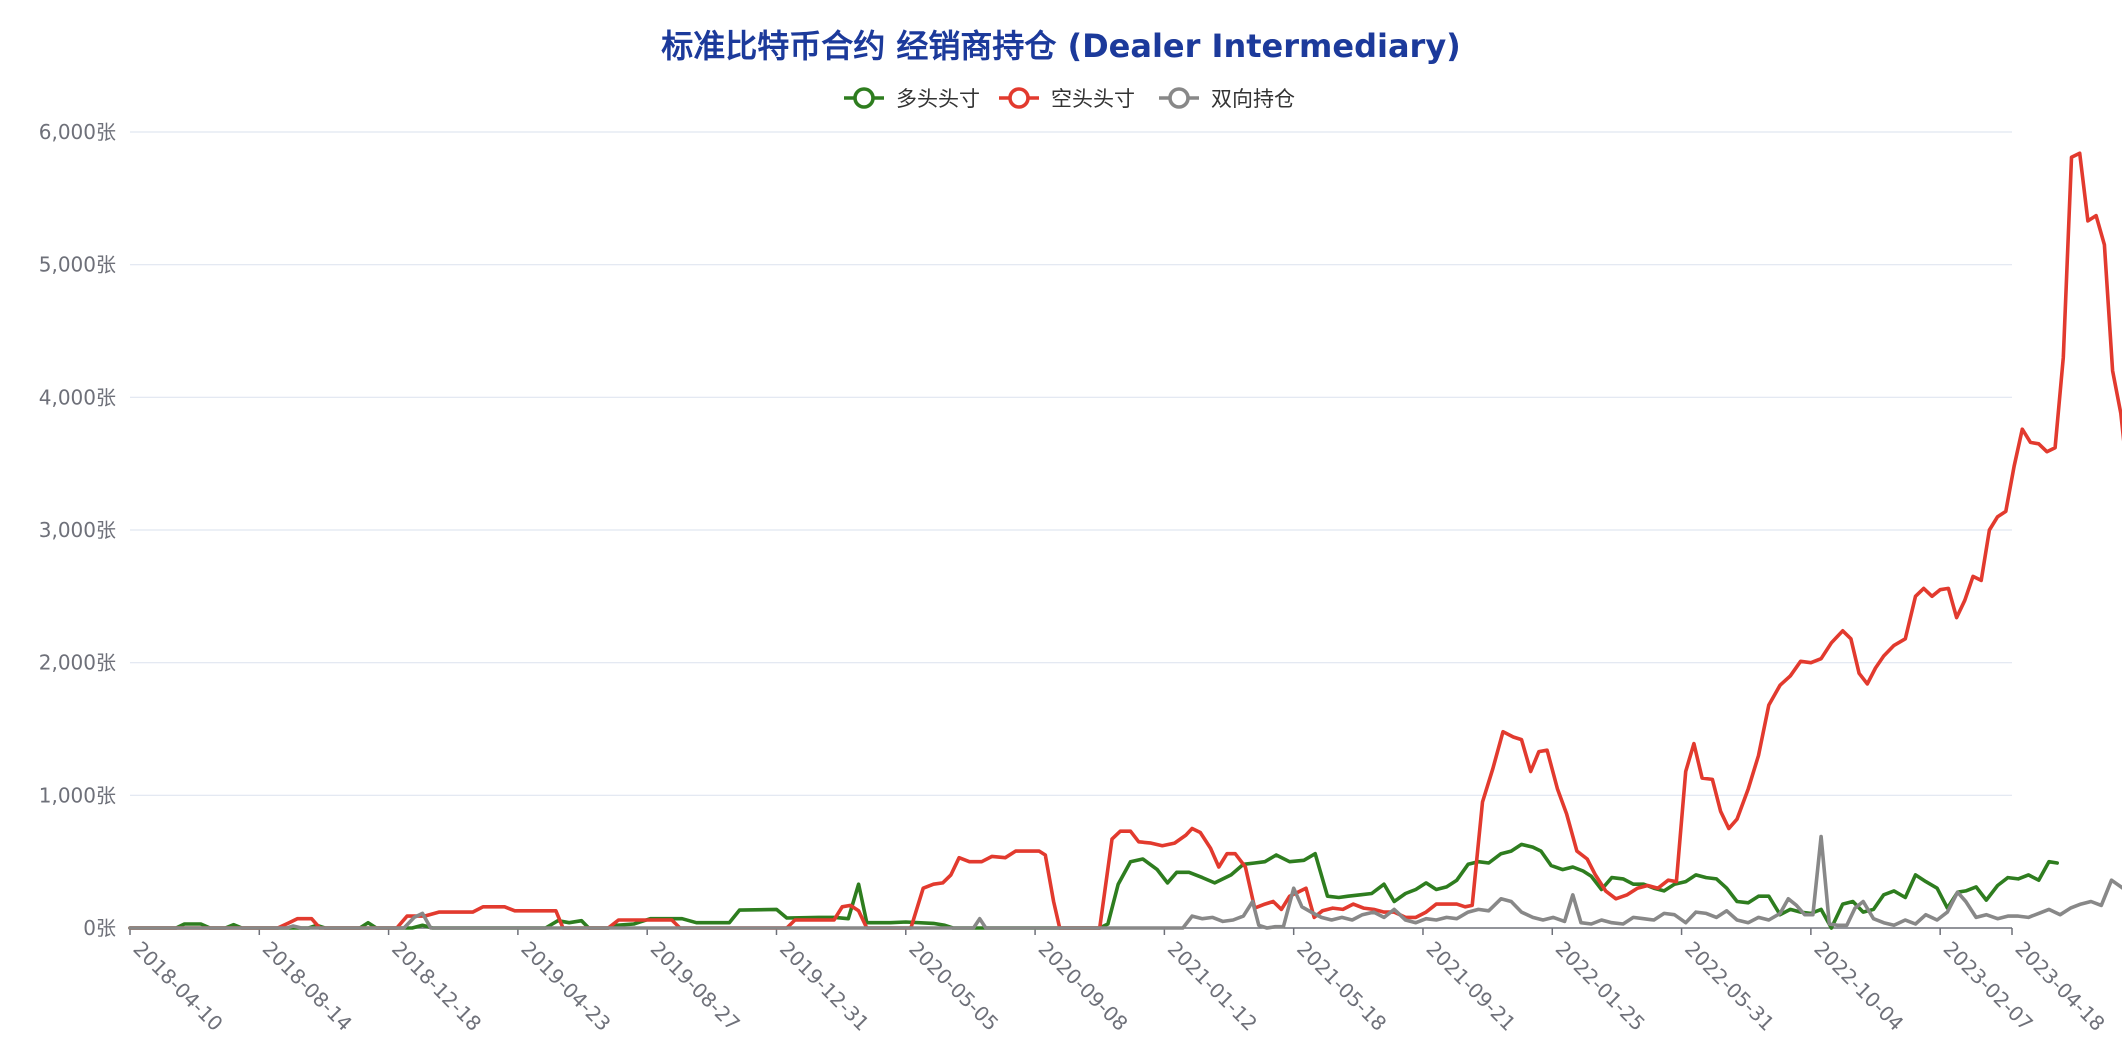 This screenshot has width=2122, height=1039. Describe the element at coordinates (1061, 46) in the screenshot. I see `chart-title: 标准比特币合约 经销商持仓 (Dealer Intermediary)` at that location.